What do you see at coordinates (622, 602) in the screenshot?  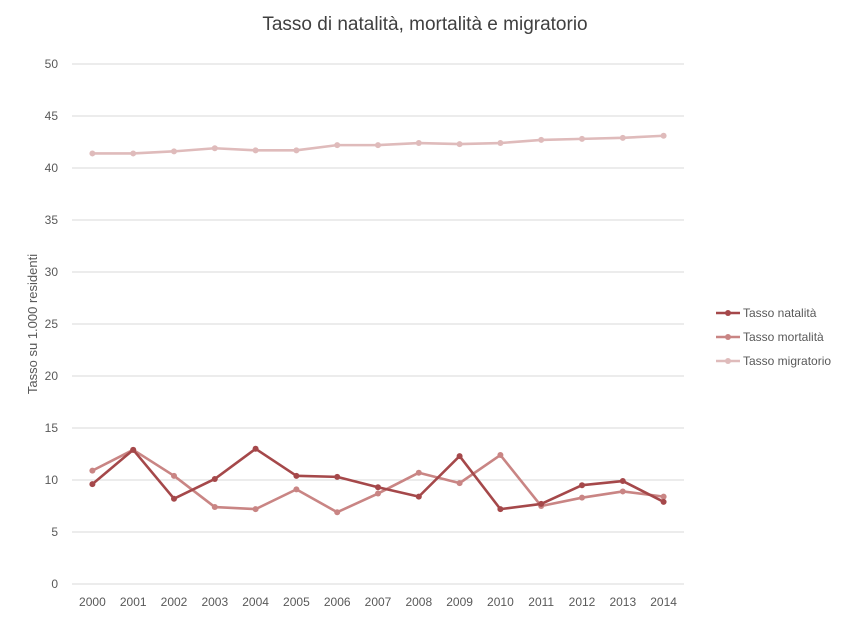 I see `x-tick-label: 2013` at bounding box center [622, 602].